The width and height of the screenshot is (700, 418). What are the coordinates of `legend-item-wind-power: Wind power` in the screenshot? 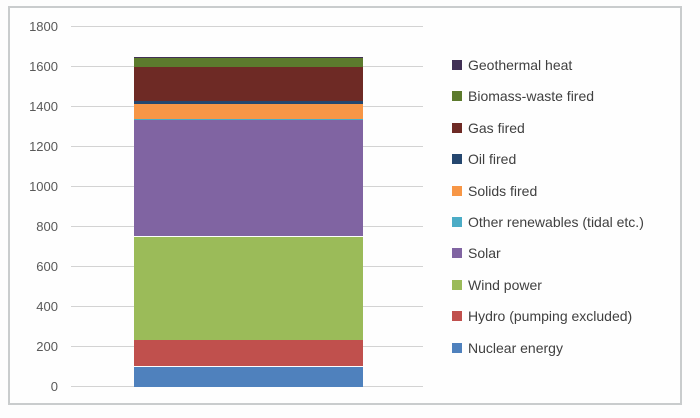 It's located at (497, 285).